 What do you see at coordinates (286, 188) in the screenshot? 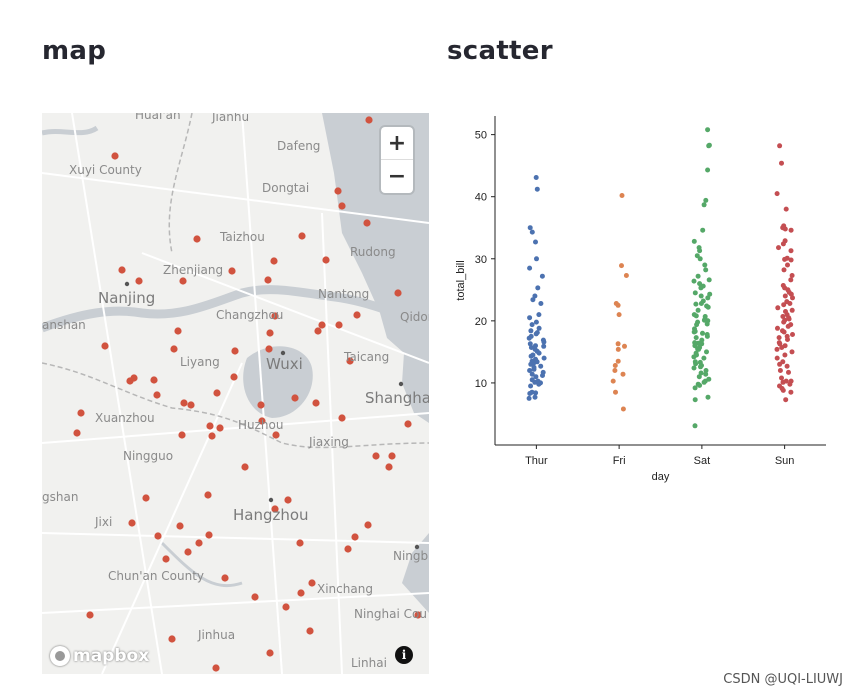
I see `place-label: Dongtai` at bounding box center [286, 188].